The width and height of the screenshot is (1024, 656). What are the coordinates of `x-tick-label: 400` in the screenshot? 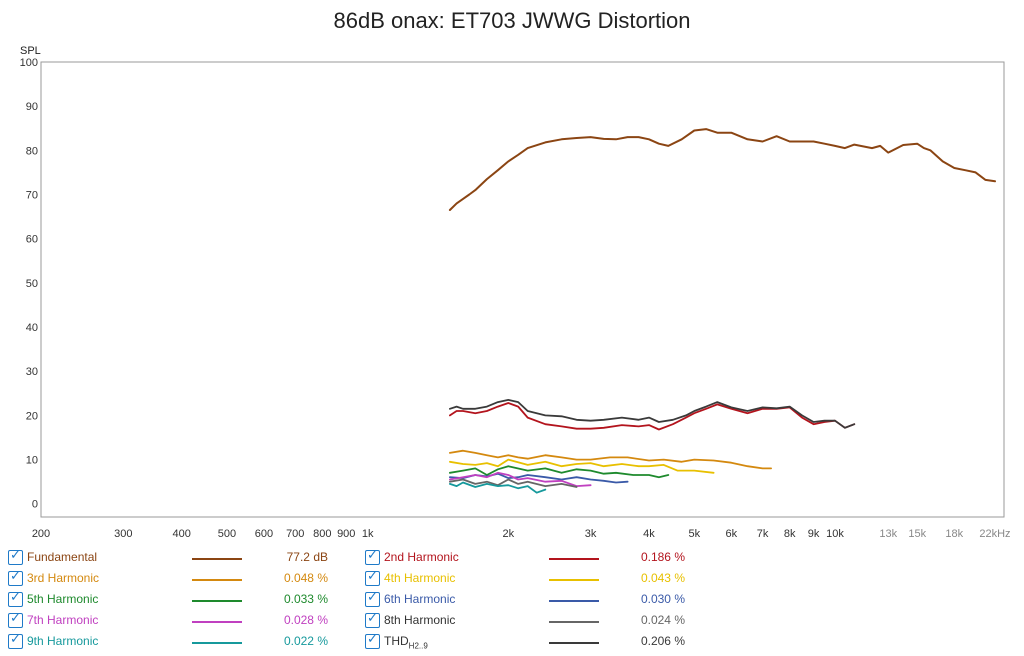 It's located at (181, 534).